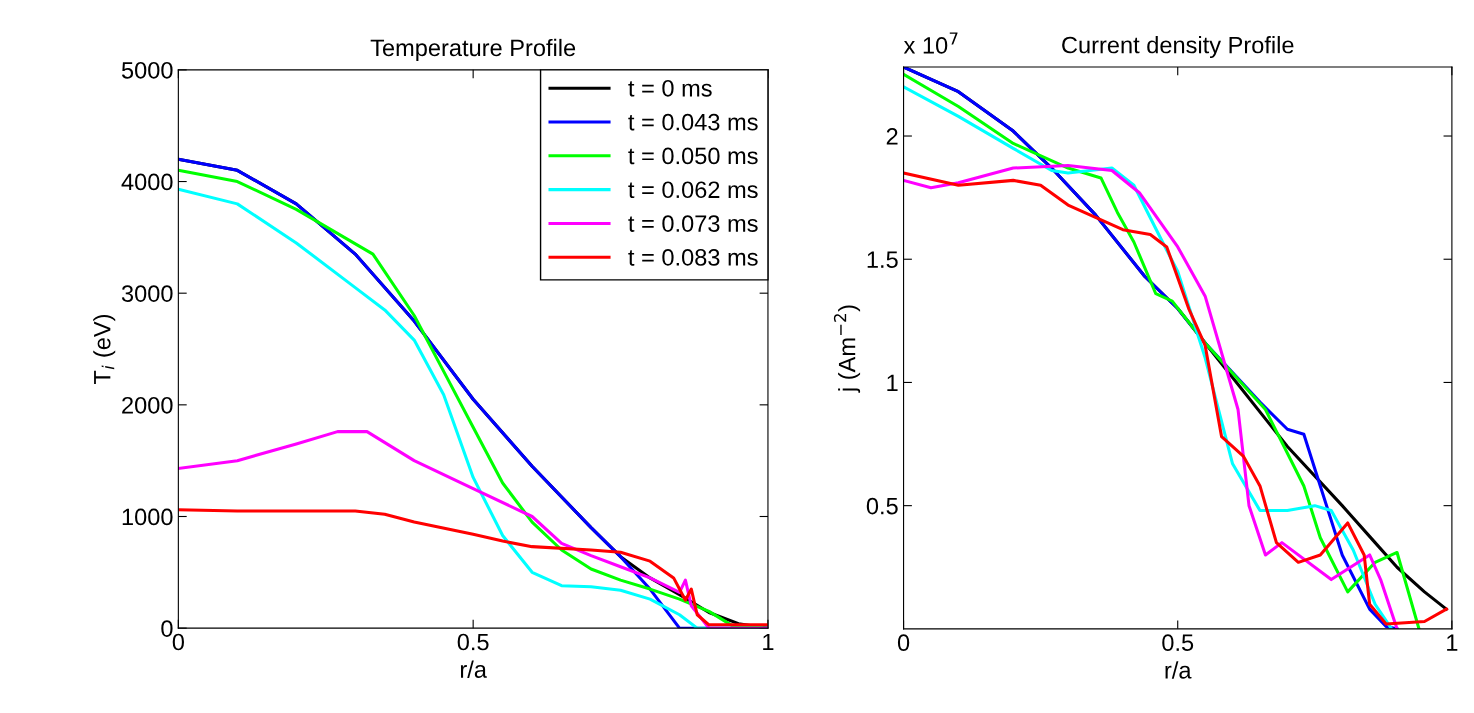 Image resolution: width=1474 pixels, height=713 pixels. What do you see at coordinates (892, 382) in the screenshot?
I see `y-tick-label: 1` at bounding box center [892, 382].